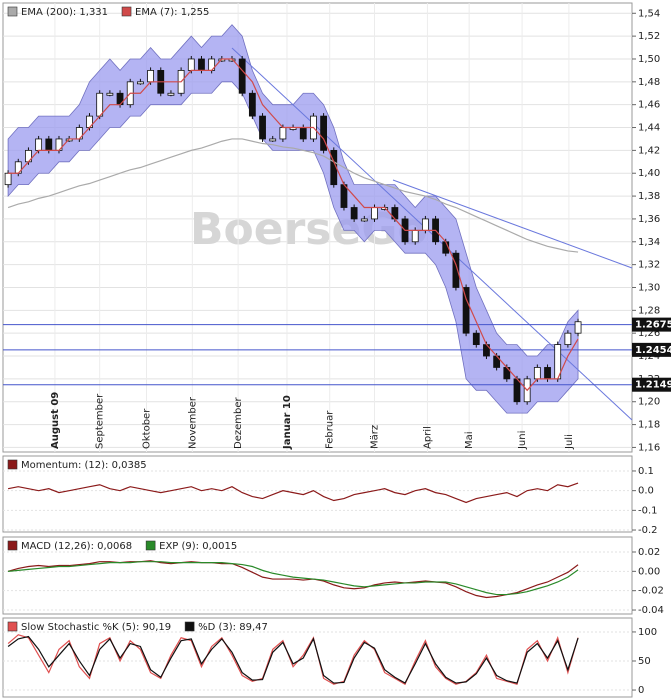  I want to click on y-tick-label: 1,42, so click(649, 150).